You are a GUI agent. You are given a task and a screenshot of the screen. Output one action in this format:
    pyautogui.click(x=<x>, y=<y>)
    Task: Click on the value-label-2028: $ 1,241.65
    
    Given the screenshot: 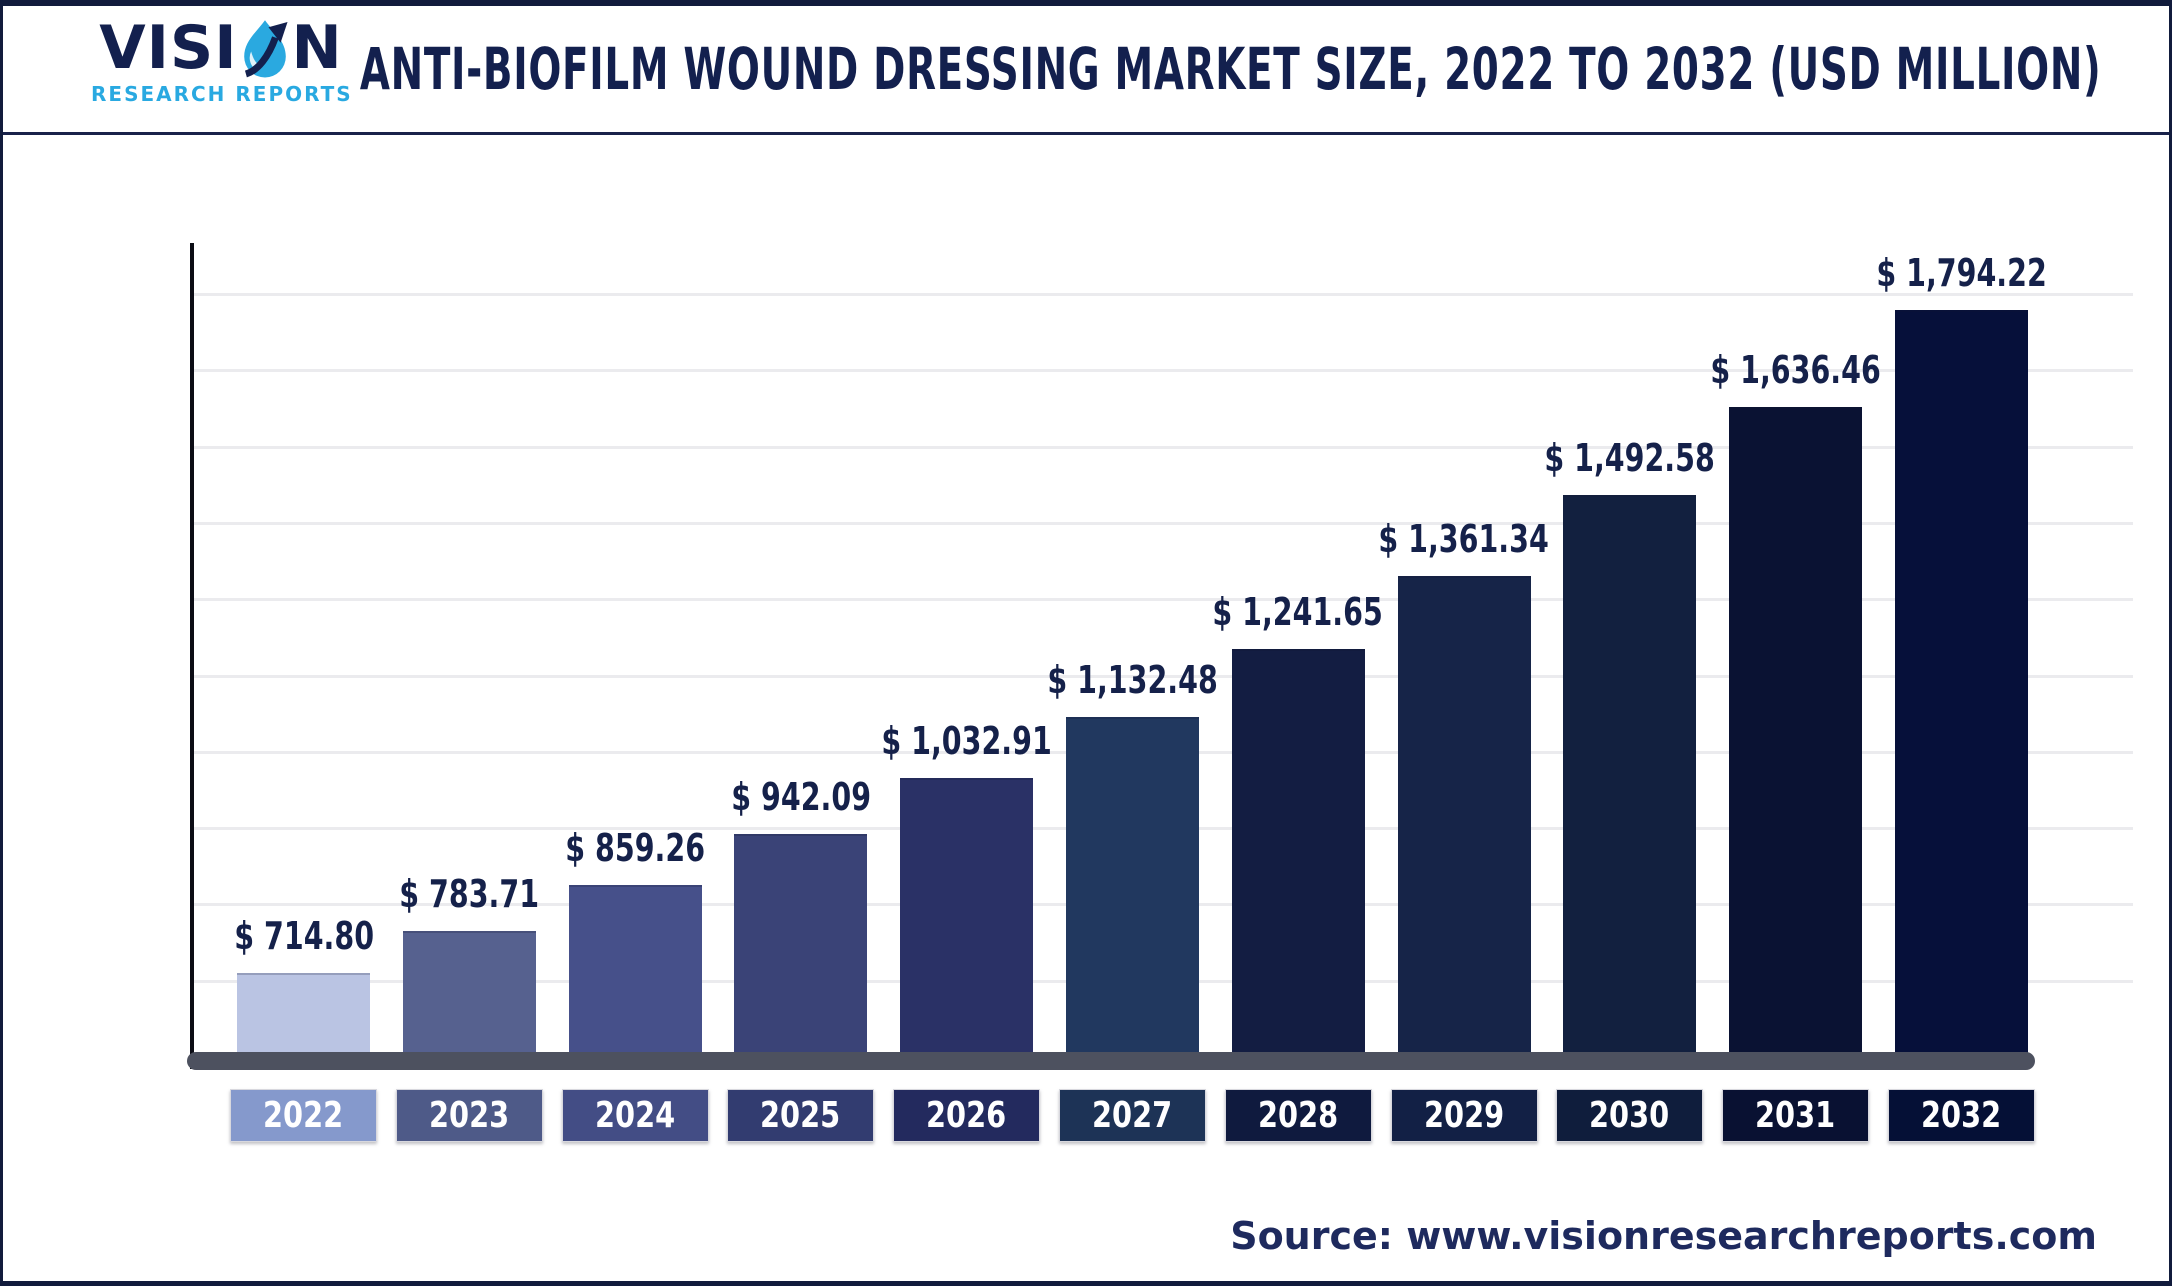 What is the action you would take?
    pyautogui.click(x=1298, y=612)
    